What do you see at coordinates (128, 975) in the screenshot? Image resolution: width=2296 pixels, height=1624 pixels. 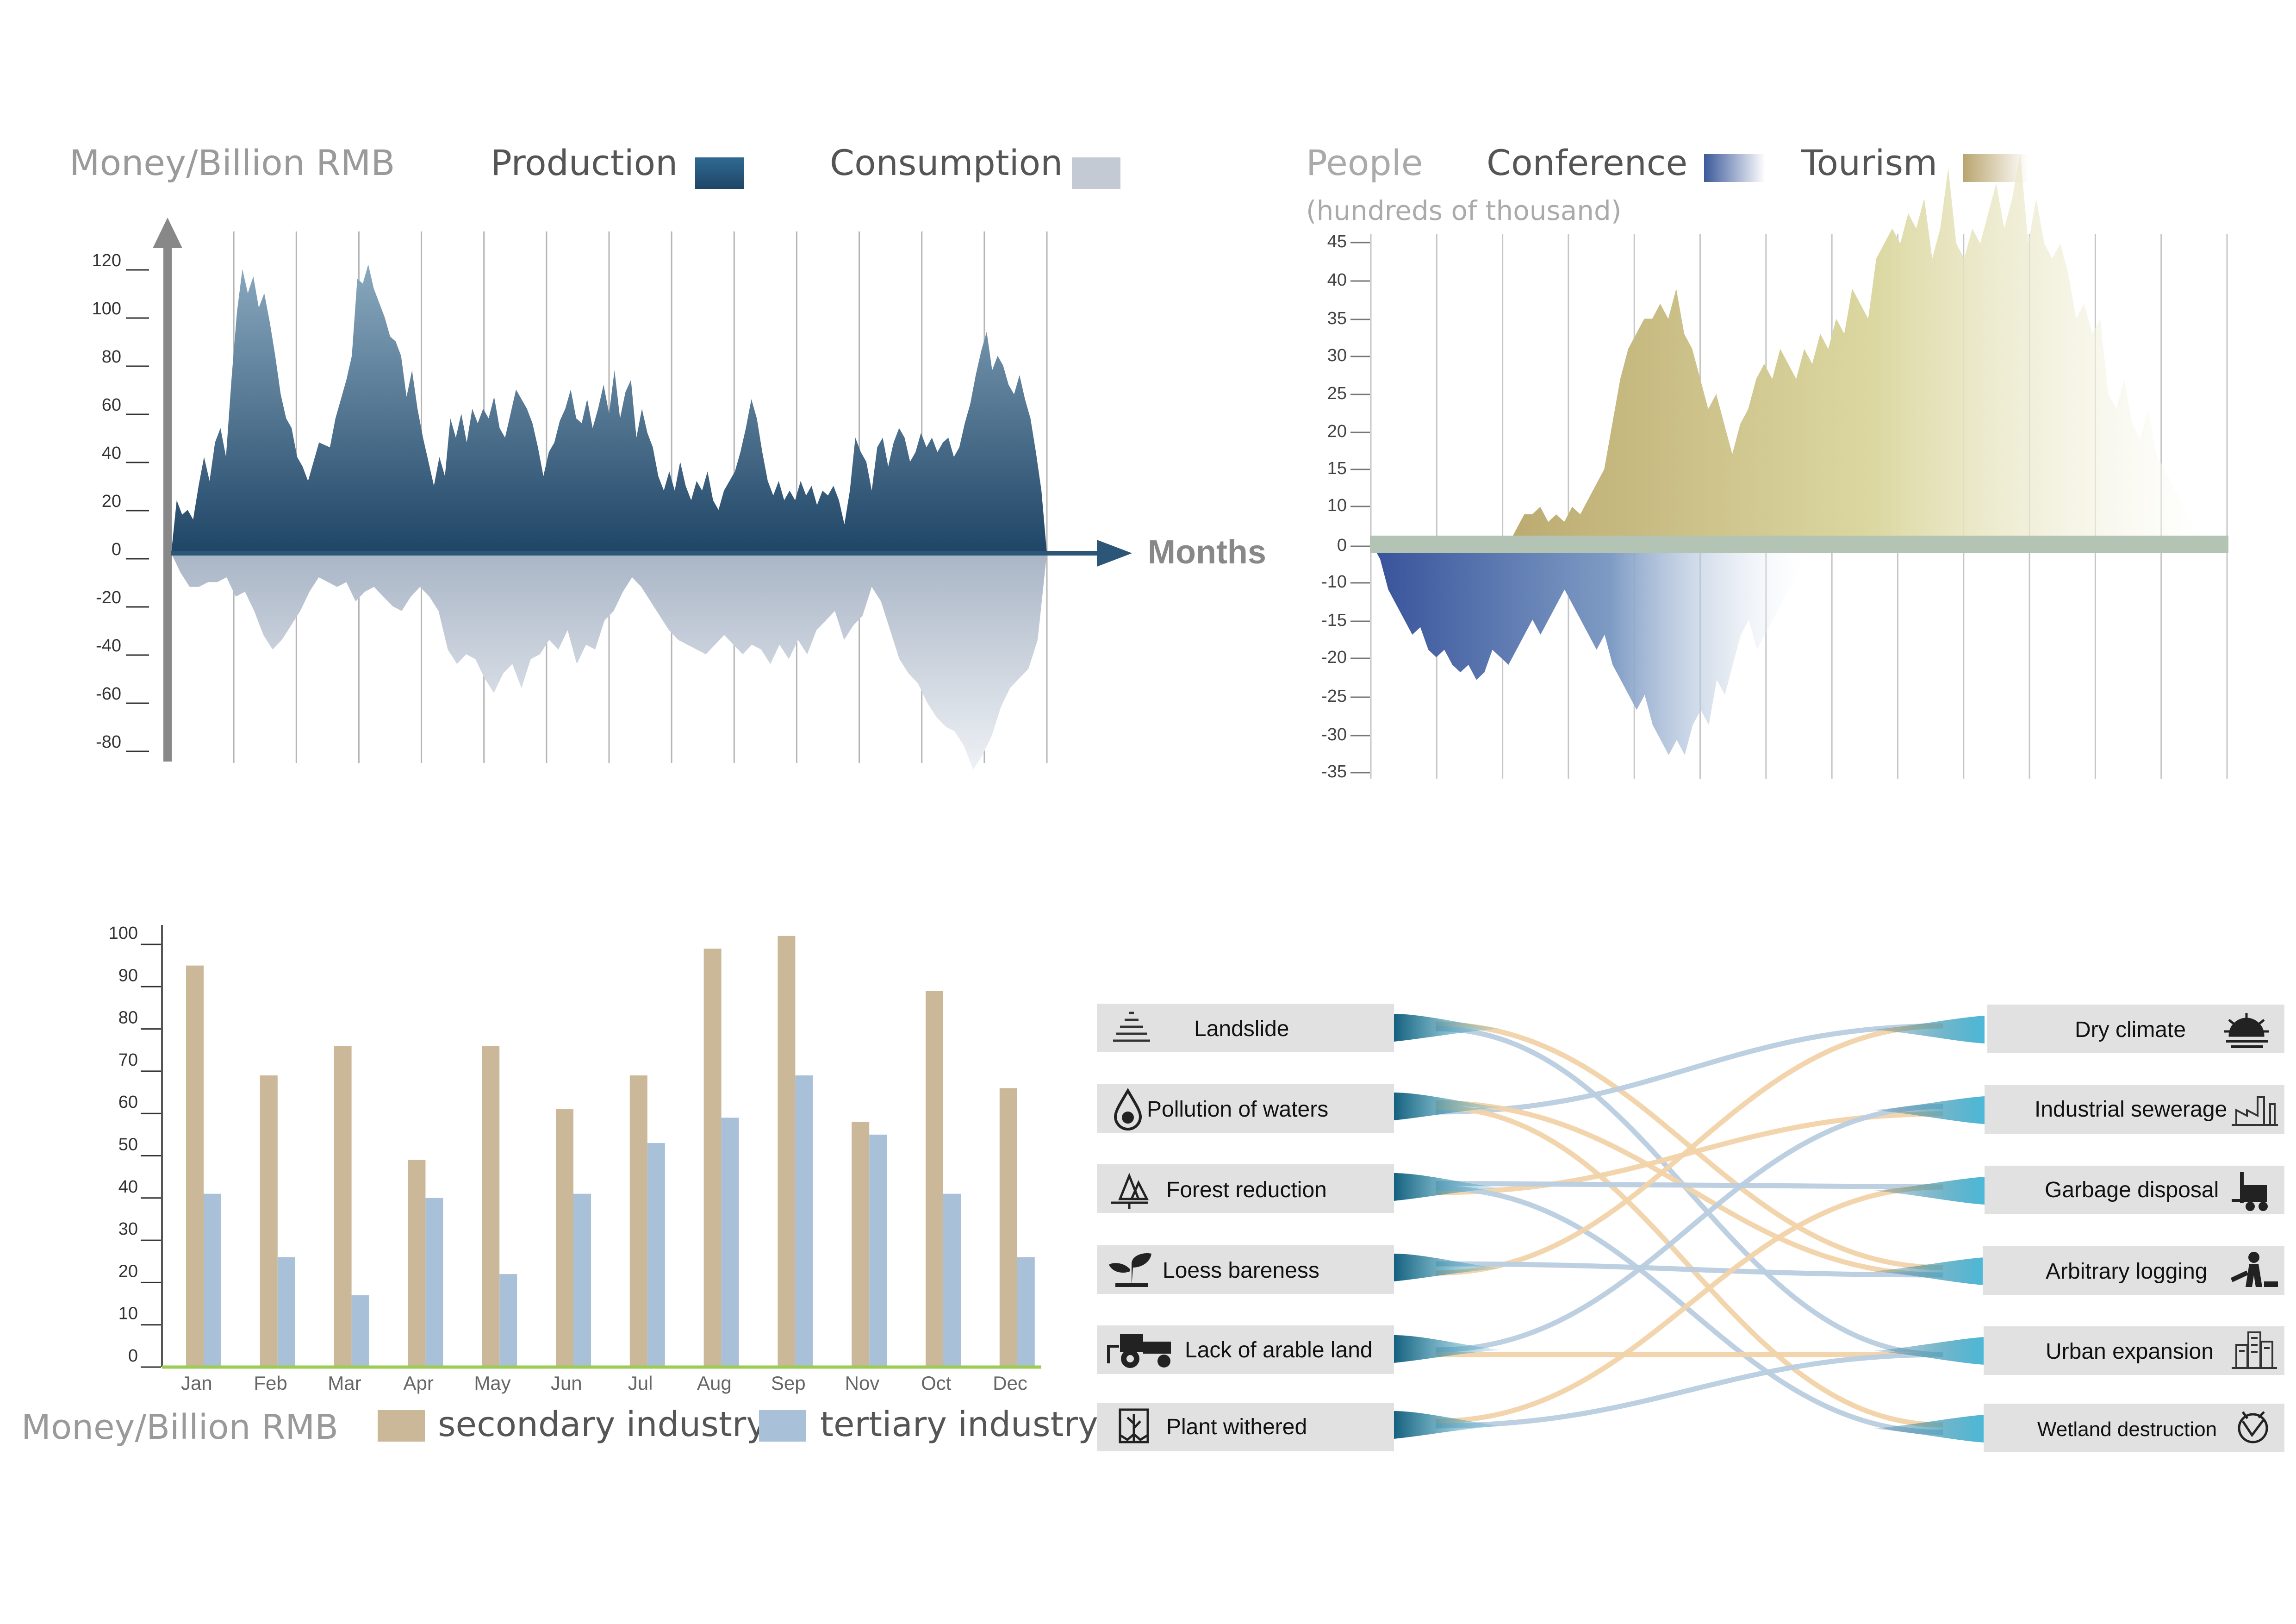 I see `industry-y-tick-label: 90` at bounding box center [128, 975].